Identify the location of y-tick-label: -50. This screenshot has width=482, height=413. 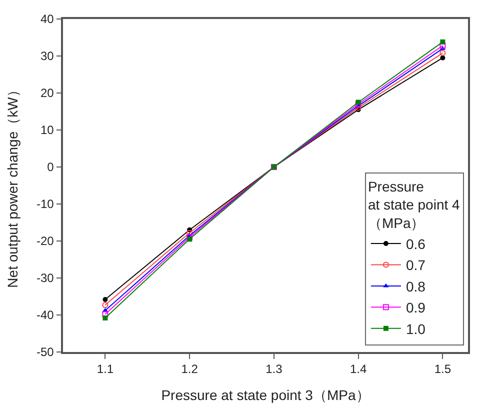
(45, 352).